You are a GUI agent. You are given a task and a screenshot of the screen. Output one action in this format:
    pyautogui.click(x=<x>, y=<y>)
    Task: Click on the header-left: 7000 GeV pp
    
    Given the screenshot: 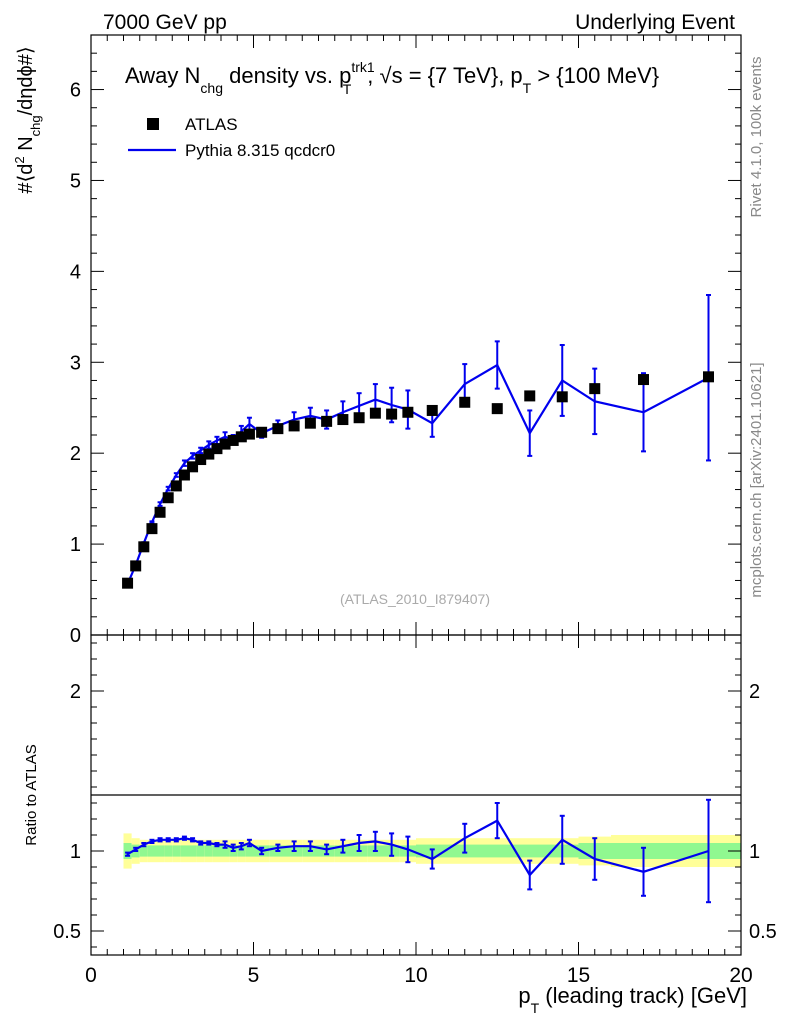 What is the action you would take?
    pyautogui.click(x=165, y=22)
    